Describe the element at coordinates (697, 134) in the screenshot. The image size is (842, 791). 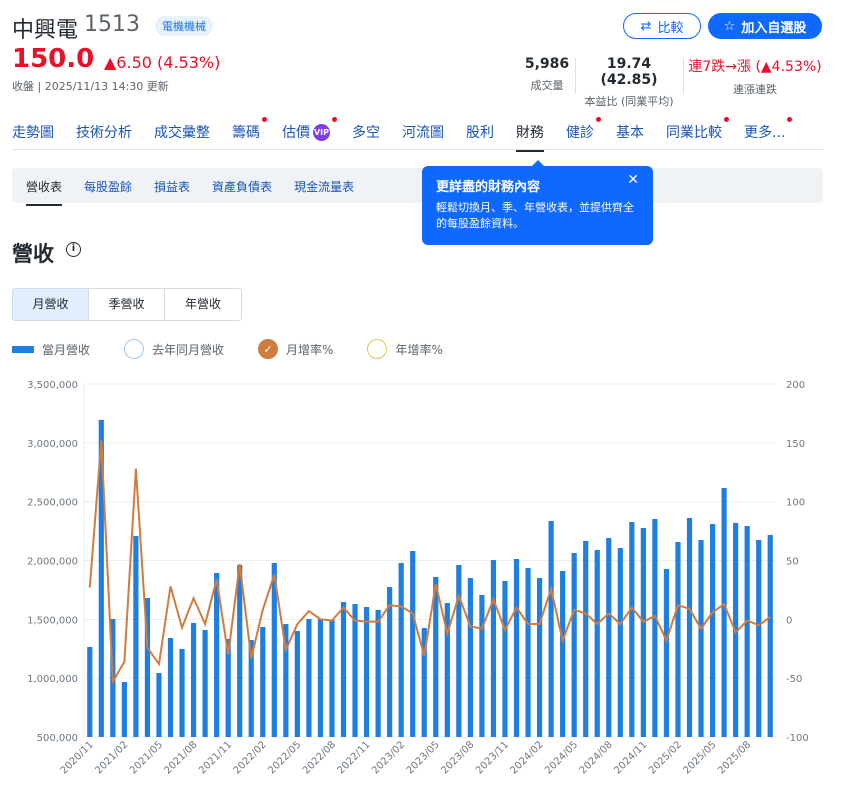
I see `nav-tab-11: 同業比較` at that location.